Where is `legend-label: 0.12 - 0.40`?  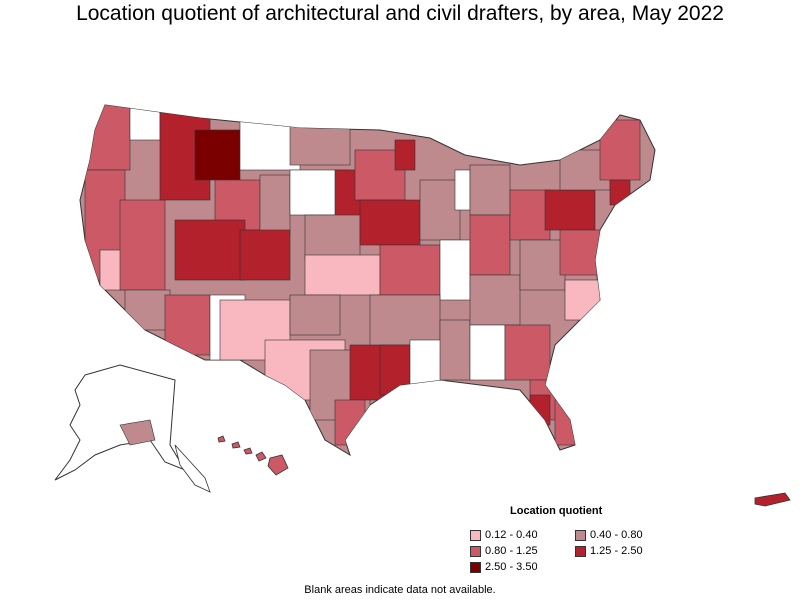
legend-label: 0.12 - 0.40 is located at coordinates (511, 535).